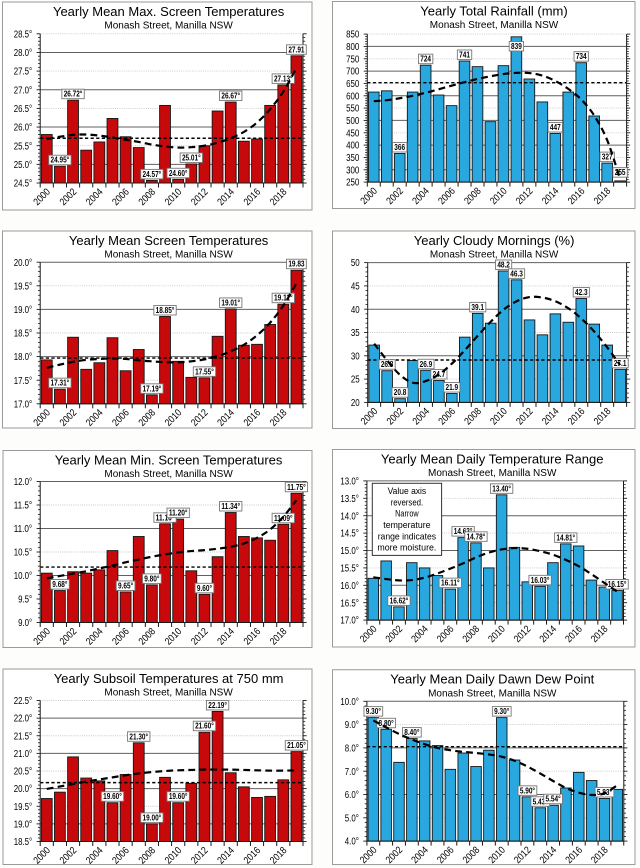 This screenshot has height=868, width=640. What do you see at coordinates (565, 537) in the screenshot?
I see `svg-text: 14.81°` at bounding box center [565, 537].